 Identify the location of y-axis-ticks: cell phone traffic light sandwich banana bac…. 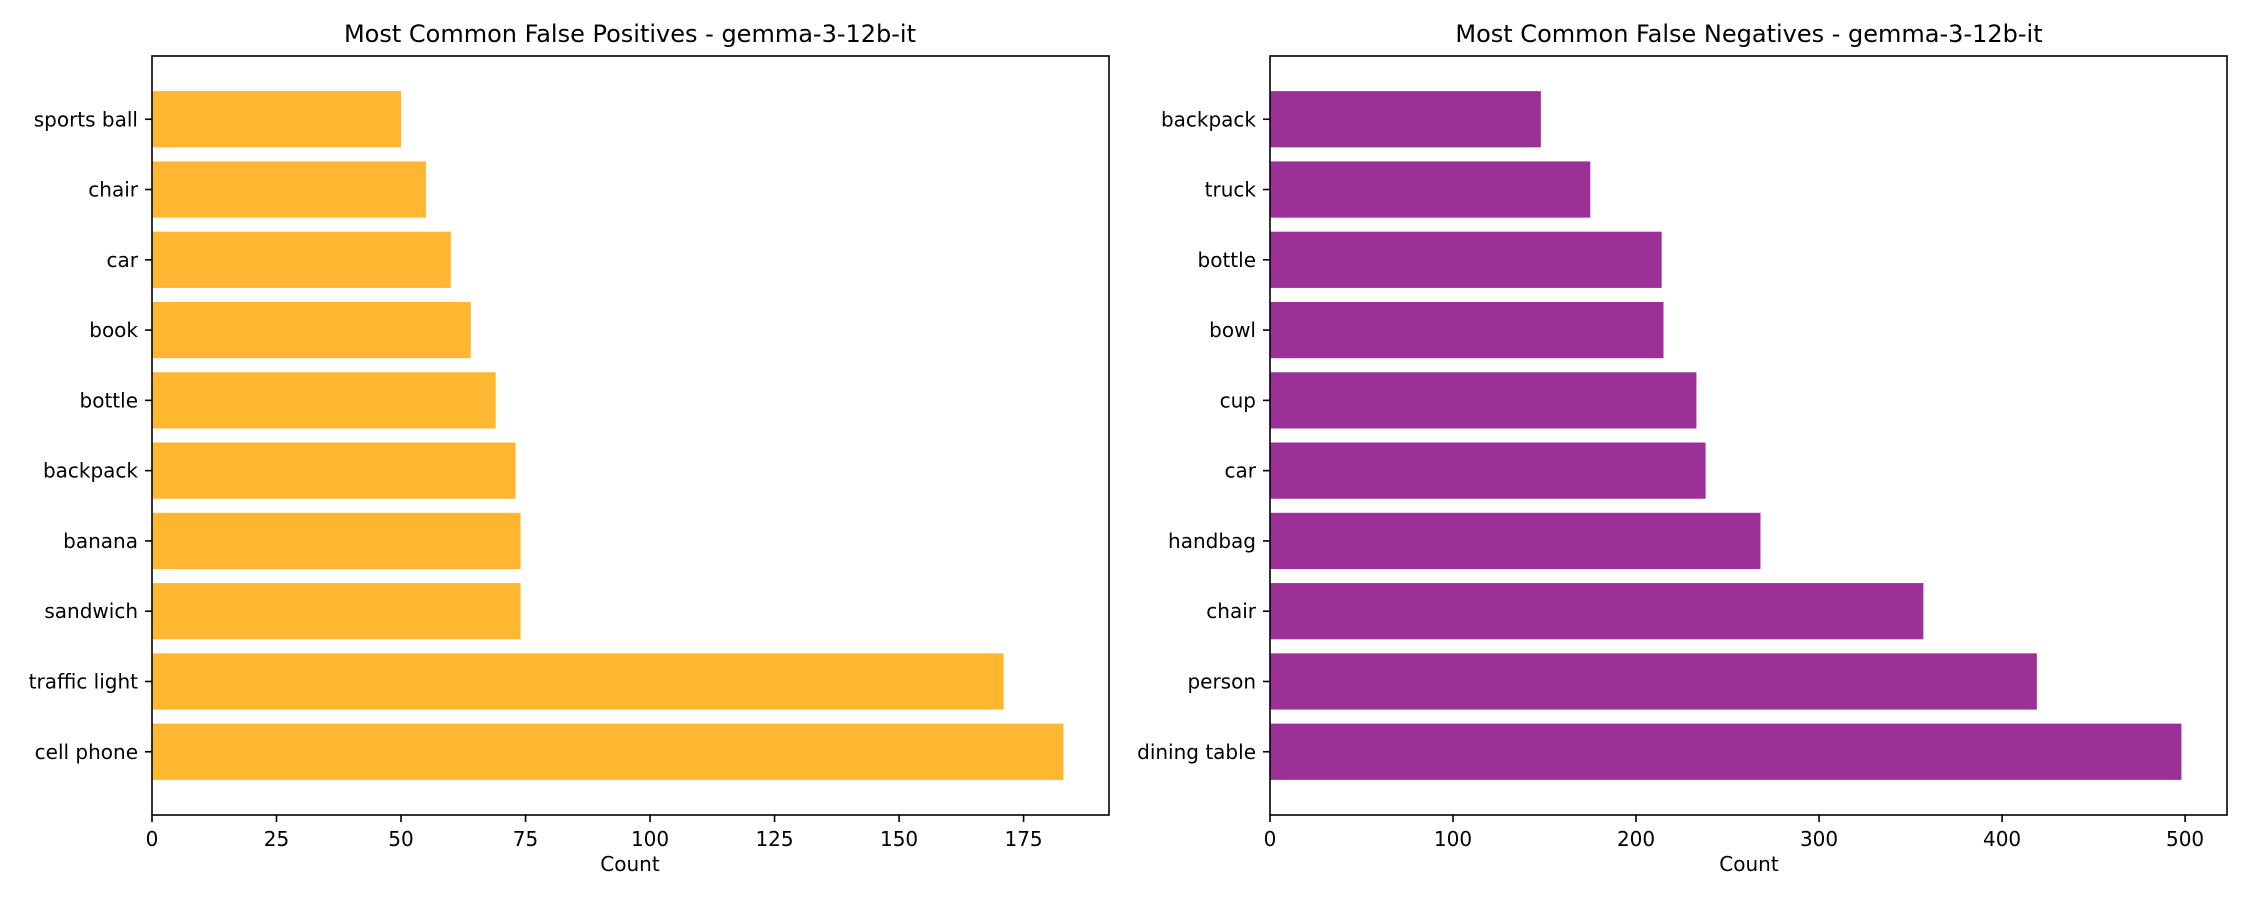
(90, 435).